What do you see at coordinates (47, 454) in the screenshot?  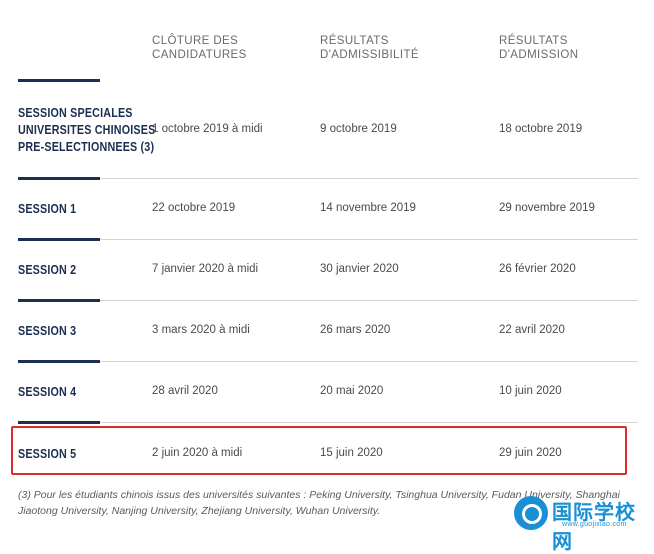 I see `session-label: SESSION 5` at bounding box center [47, 454].